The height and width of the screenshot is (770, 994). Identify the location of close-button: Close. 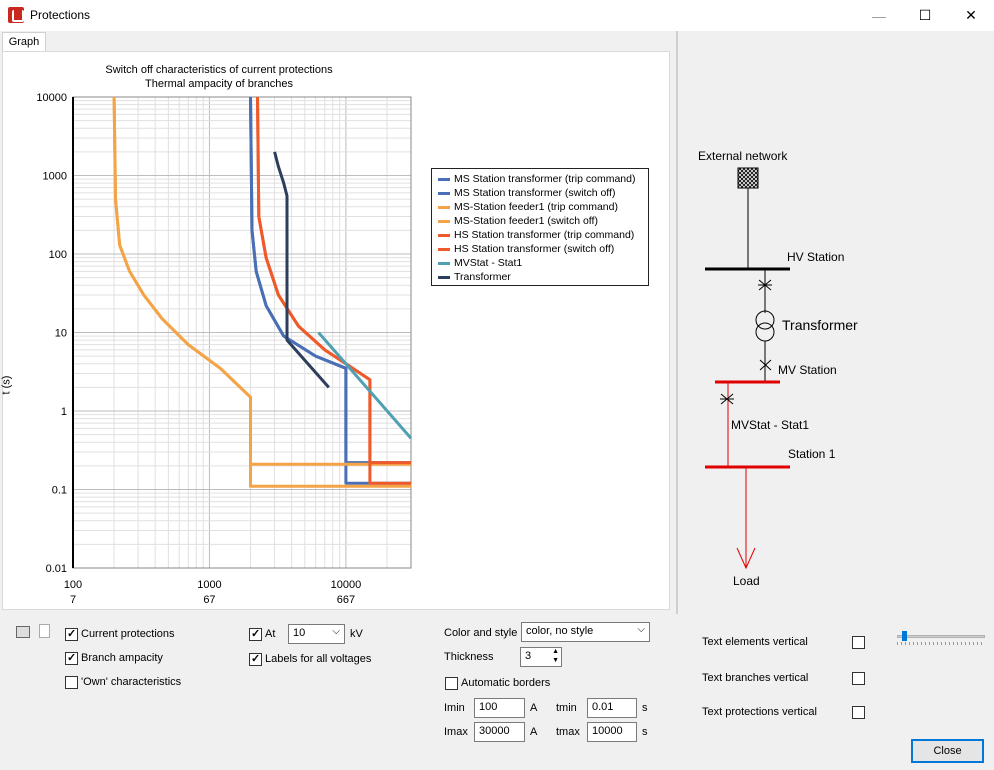
(947, 751).